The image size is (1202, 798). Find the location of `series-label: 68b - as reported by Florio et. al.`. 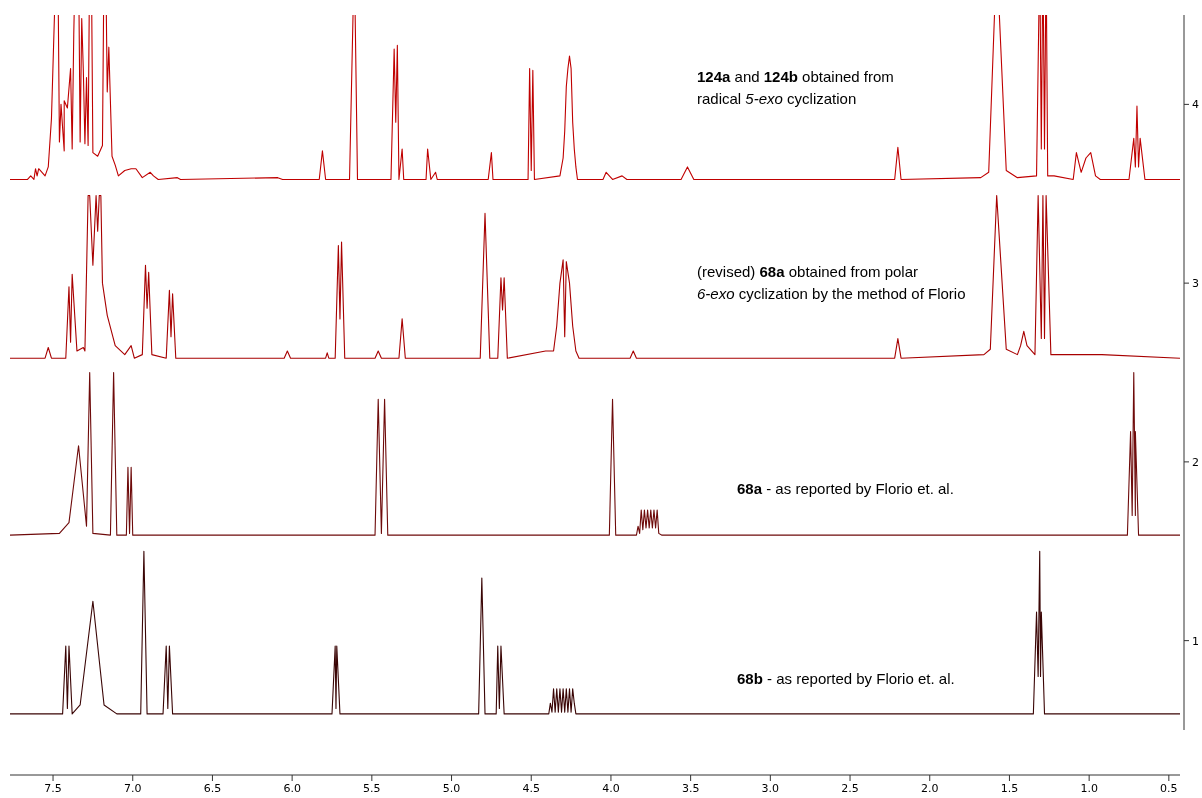

series-label: 68b - as reported by Florio et. al. is located at coordinates (846, 678).